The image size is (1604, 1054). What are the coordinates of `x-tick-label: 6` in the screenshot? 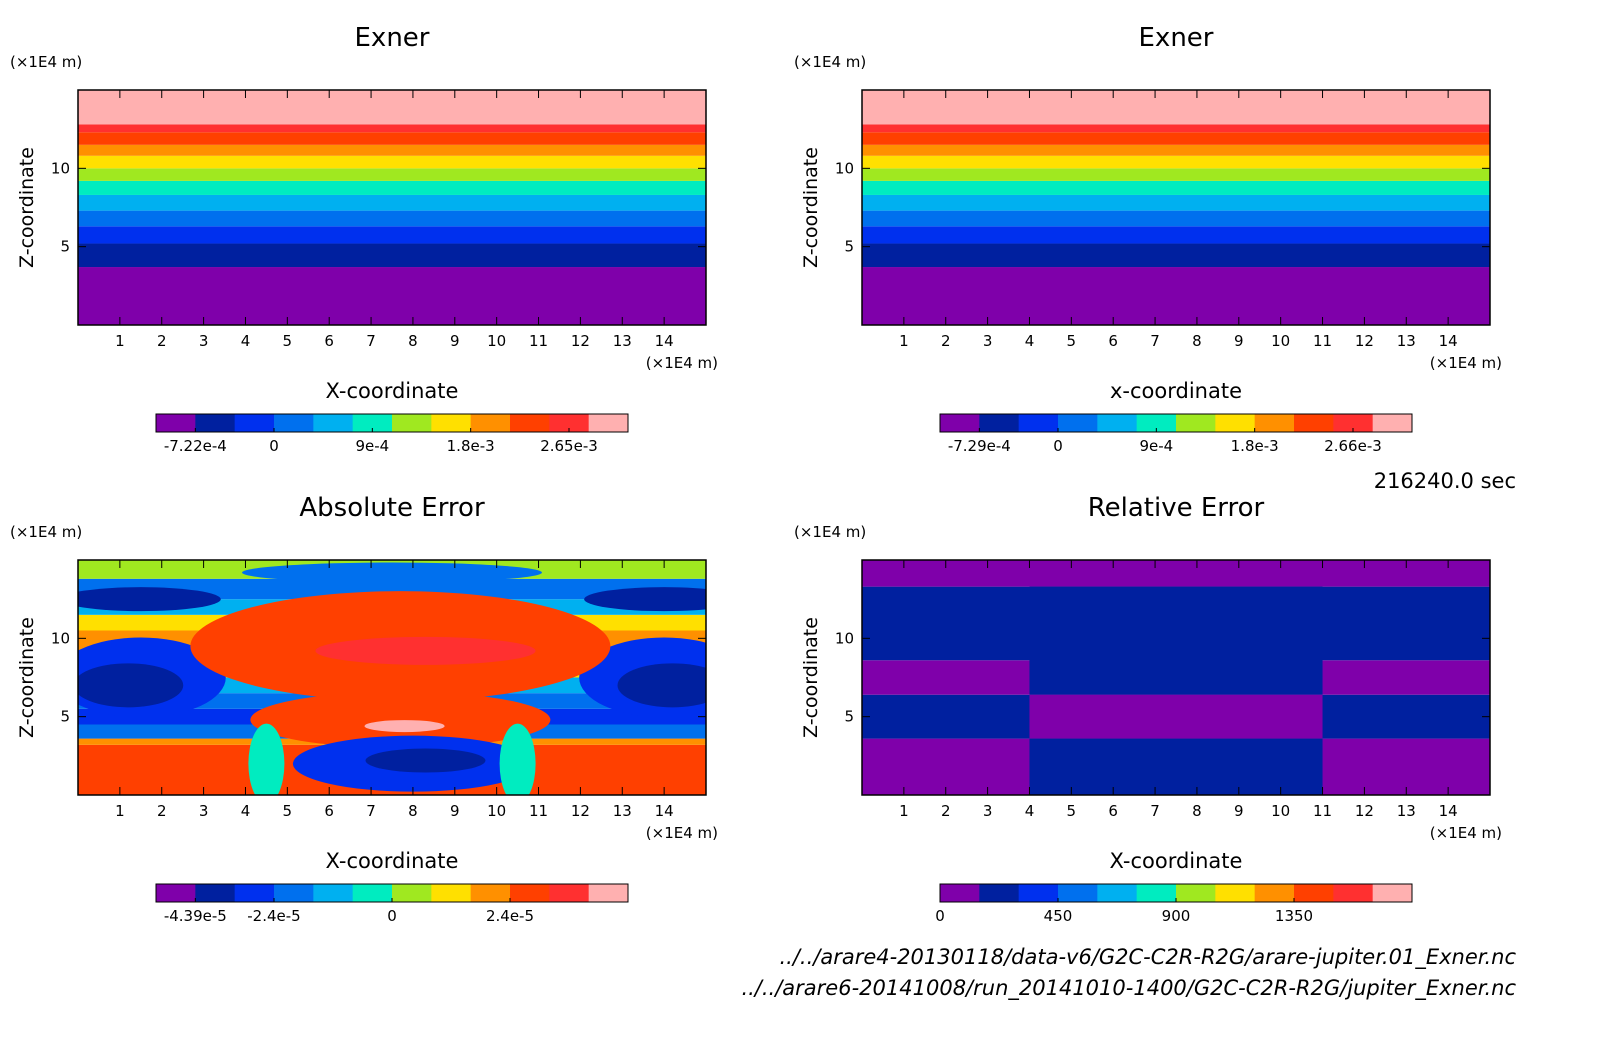 It's located at (1113, 341).